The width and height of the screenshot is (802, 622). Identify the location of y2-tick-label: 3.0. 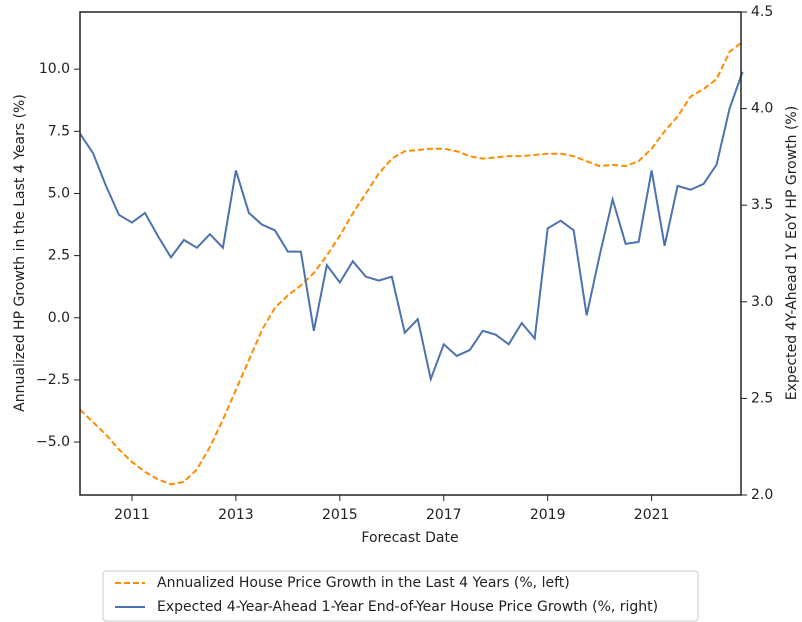
(762, 302).